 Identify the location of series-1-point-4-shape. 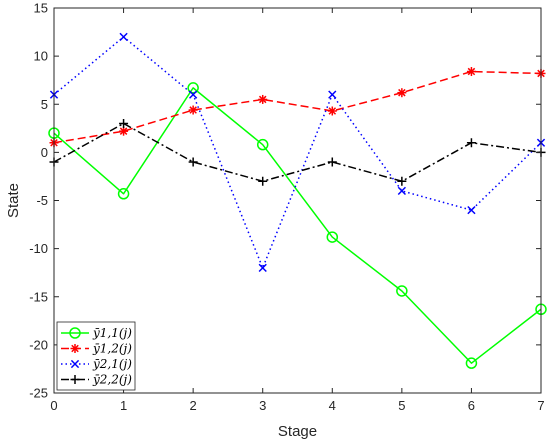
(332, 237).